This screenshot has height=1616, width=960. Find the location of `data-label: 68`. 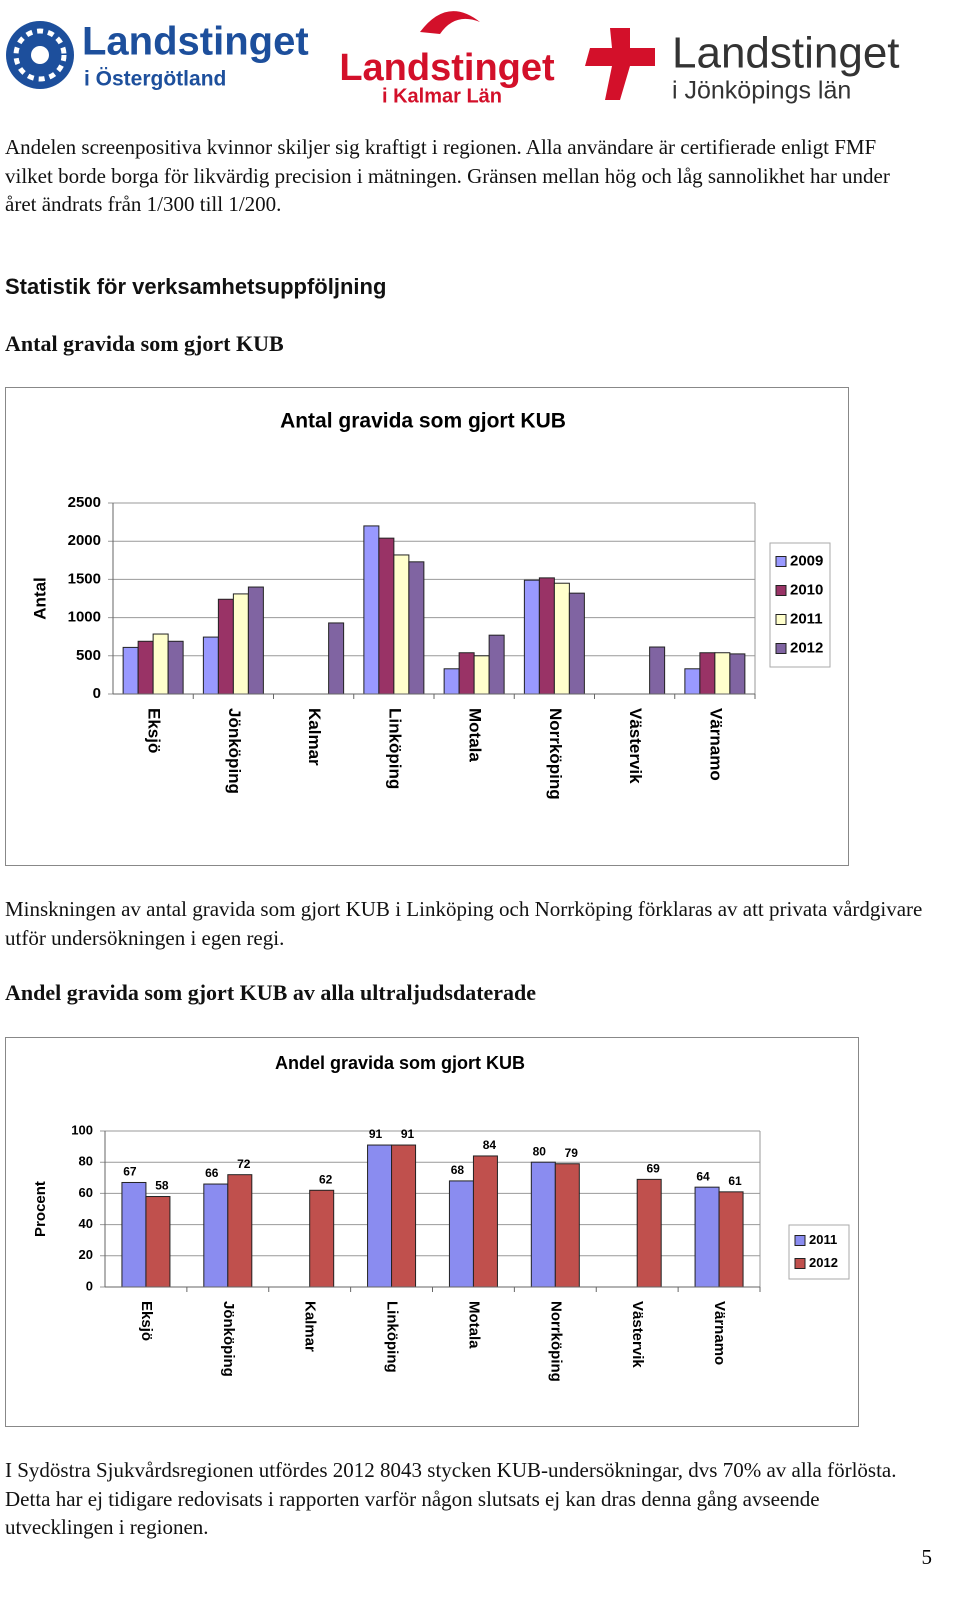

data-label: 68 is located at coordinates (458, 1170).